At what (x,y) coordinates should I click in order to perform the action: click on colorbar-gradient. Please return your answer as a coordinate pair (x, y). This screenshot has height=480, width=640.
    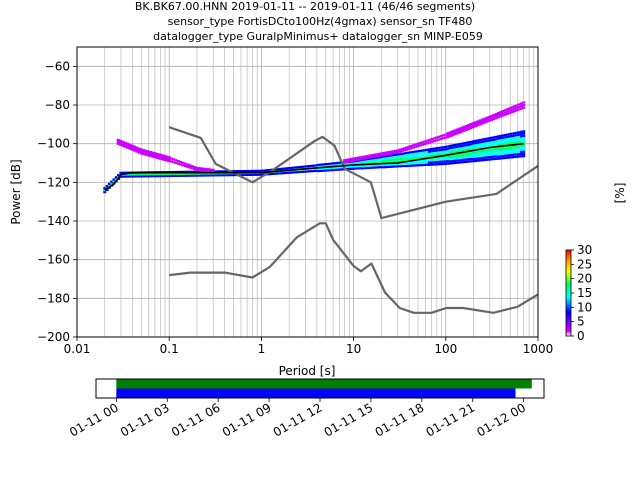
    Looking at the image, I should click on (568, 293).